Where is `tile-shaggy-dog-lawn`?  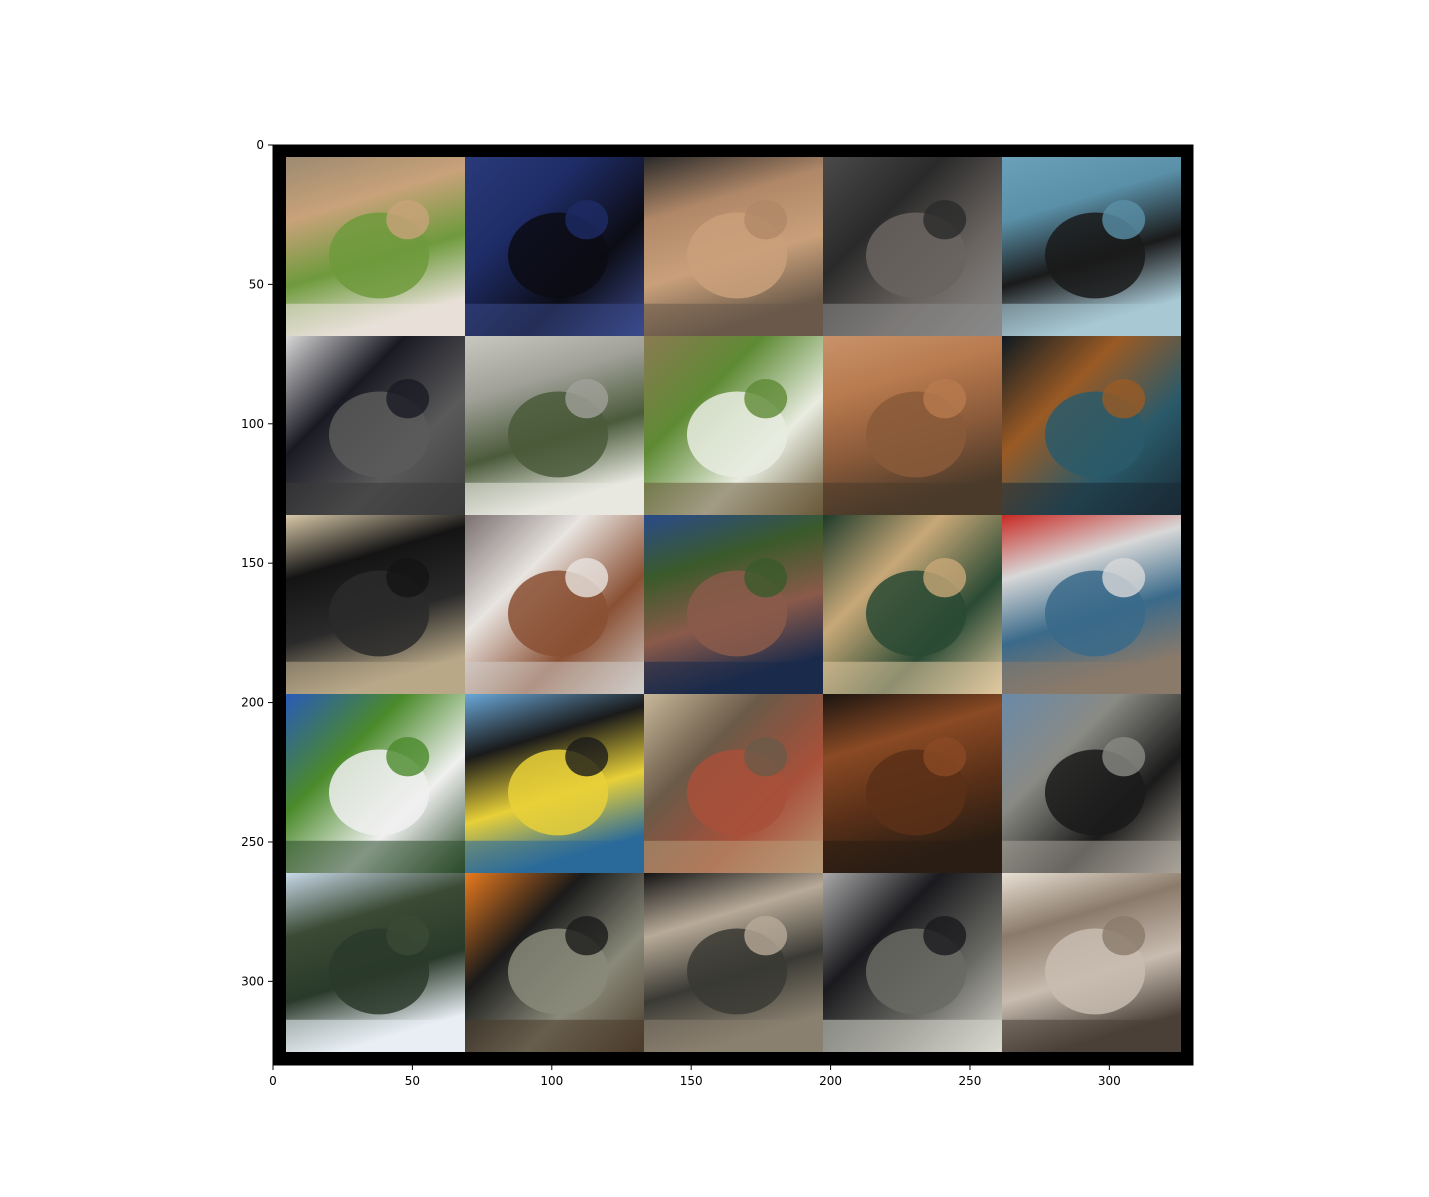
tile-shaggy-dog-lawn is located at coordinates (733, 425).